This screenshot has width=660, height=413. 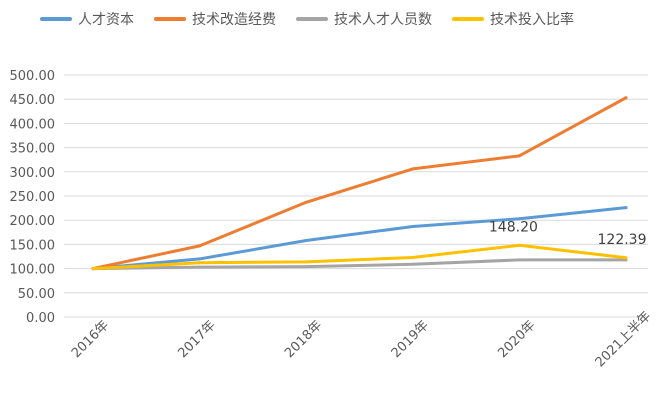 I want to click on y-tick-label-150-00: 150.00, so click(x=33, y=245).